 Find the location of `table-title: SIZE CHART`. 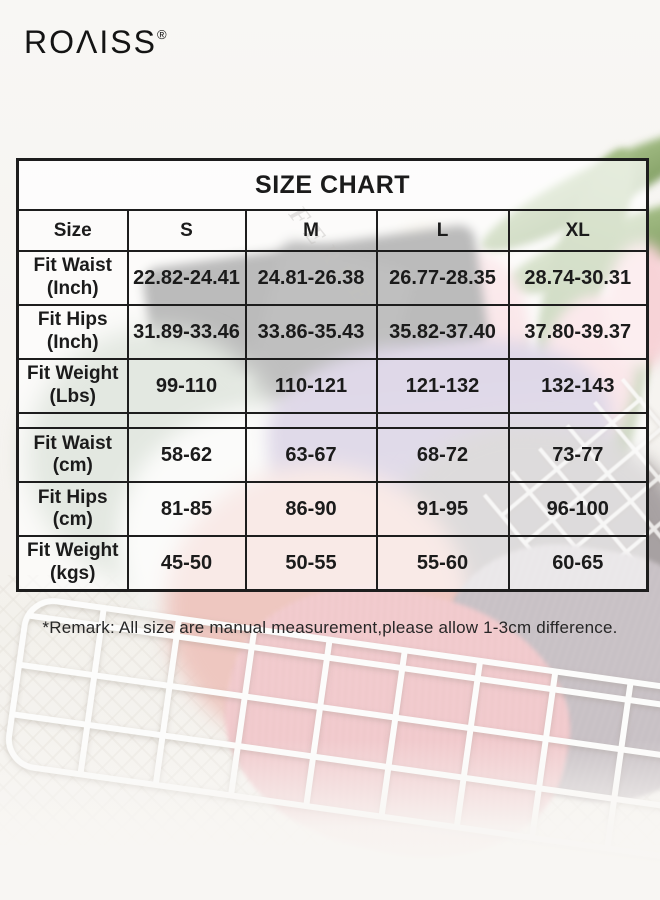

table-title: SIZE CHART is located at coordinates (332, 185).